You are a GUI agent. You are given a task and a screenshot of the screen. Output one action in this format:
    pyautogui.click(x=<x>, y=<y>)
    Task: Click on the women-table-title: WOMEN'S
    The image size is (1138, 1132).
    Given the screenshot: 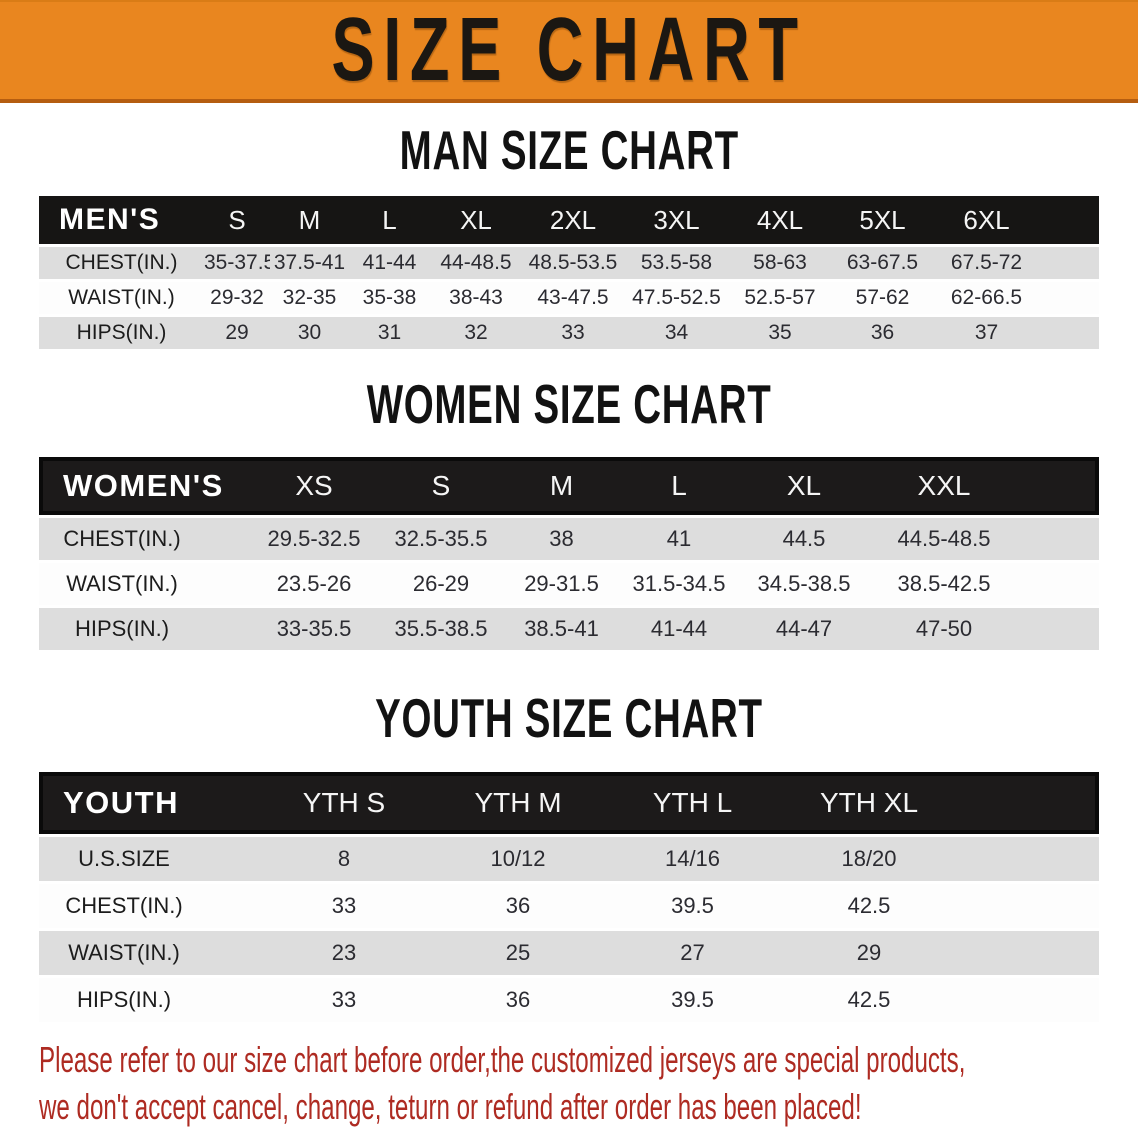 What is the action you would take?
    pyautogui.click(x=144, y=486)
    